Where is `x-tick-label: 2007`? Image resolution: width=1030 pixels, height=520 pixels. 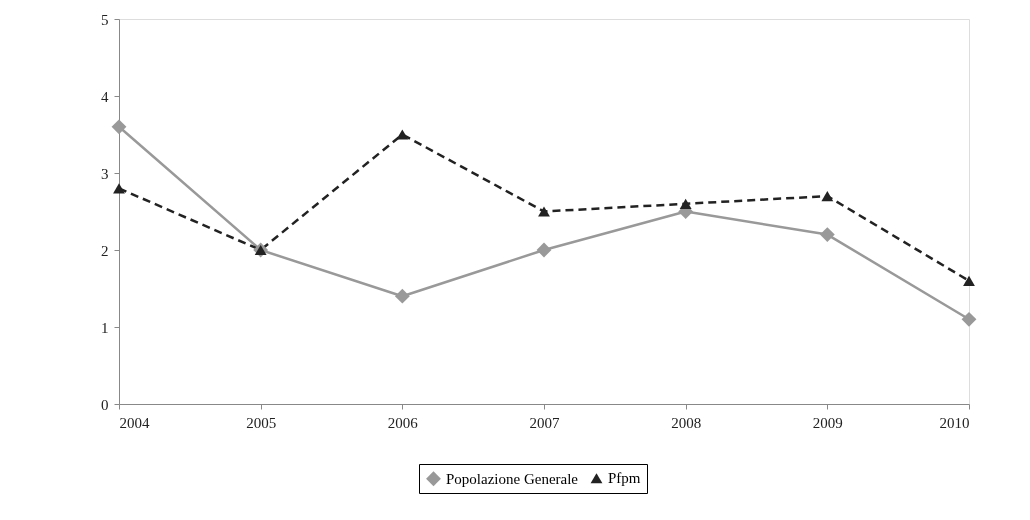 x-tick-label: 2007 is located at coordinates (544, 422).